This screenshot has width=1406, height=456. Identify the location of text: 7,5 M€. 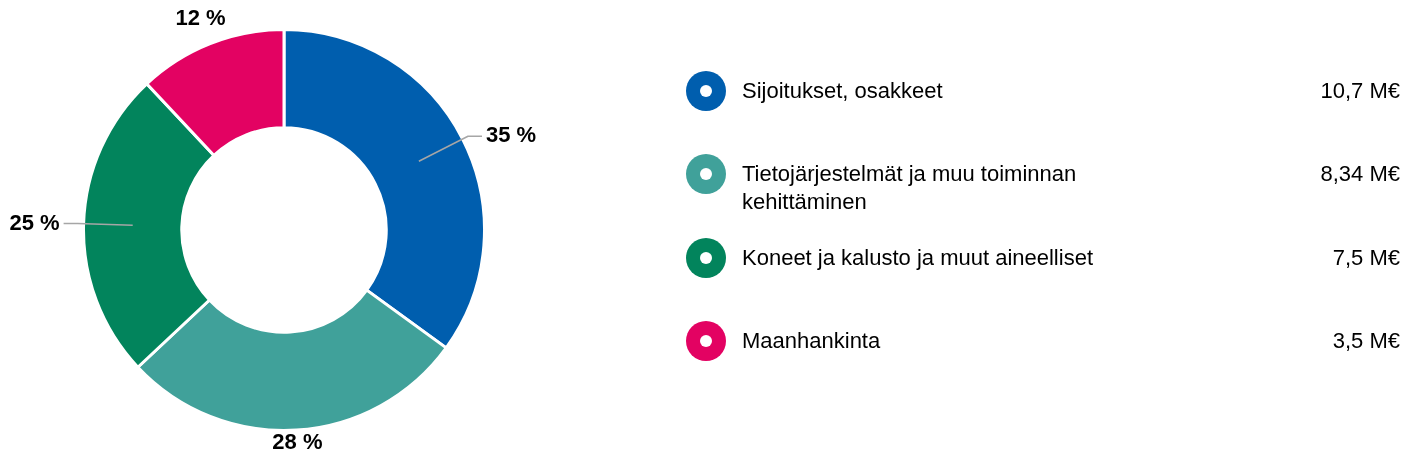
(1366, 257).